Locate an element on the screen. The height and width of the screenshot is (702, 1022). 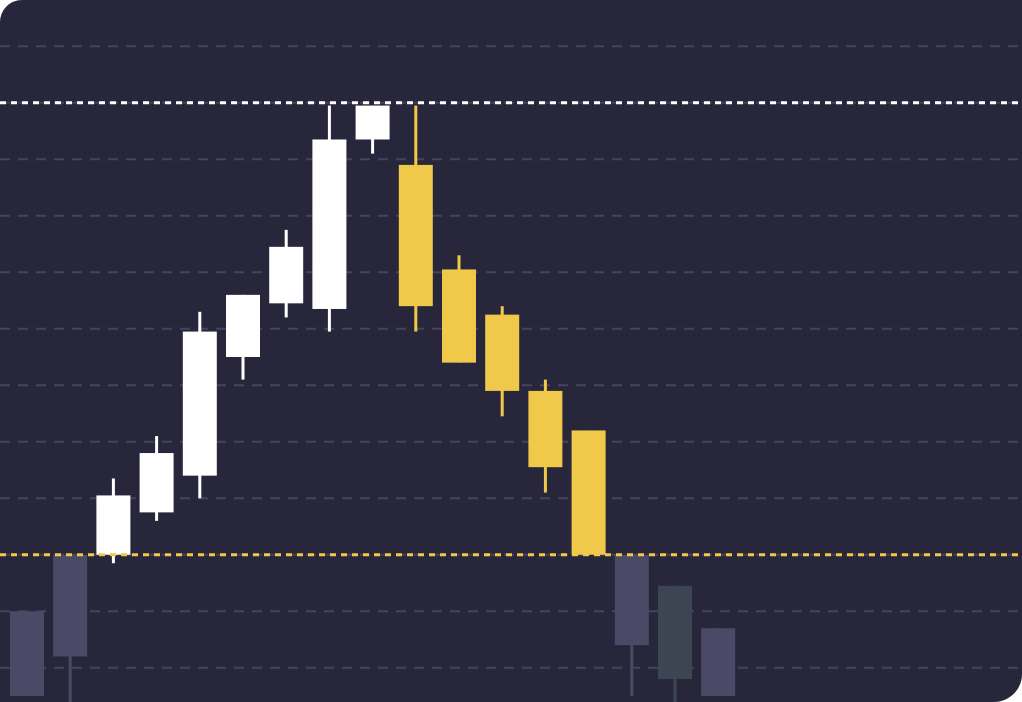
candle-14-muted is located at coordinates (631, 625).